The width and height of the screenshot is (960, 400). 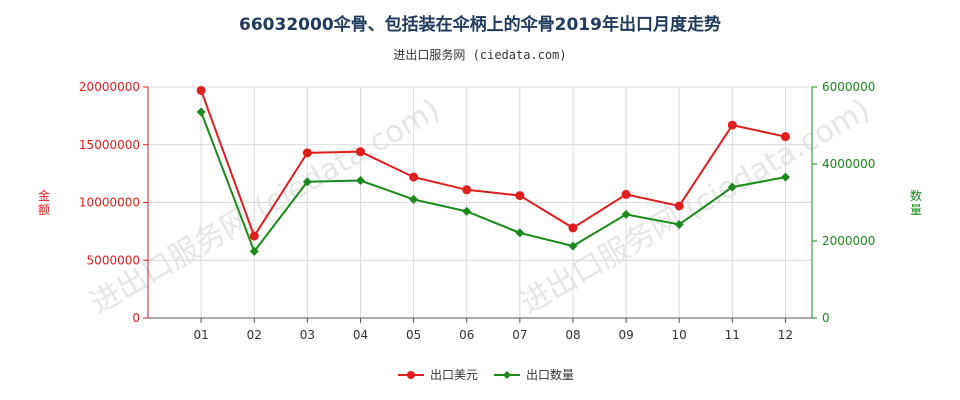 I want to click on chart-title: 66032000伞骨、包括装在伞柄上的伞骨2019年出口月度走势, so click(x=480, y=25).